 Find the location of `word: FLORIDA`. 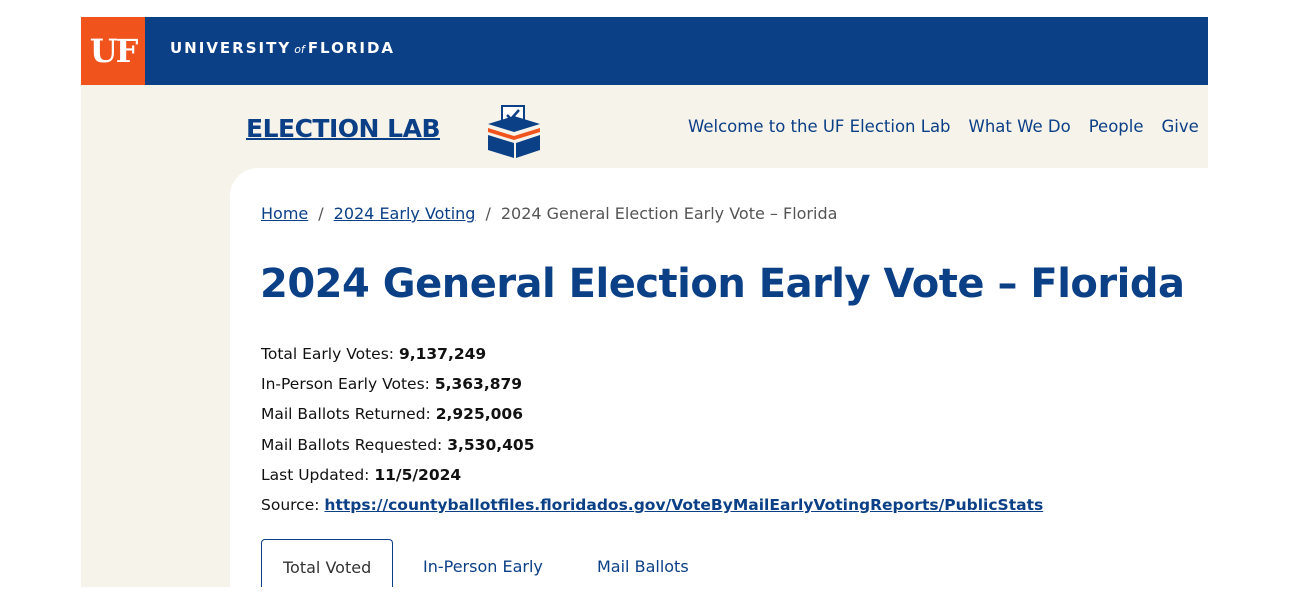

word: FLORIDA is located at coordinates (351, 48).